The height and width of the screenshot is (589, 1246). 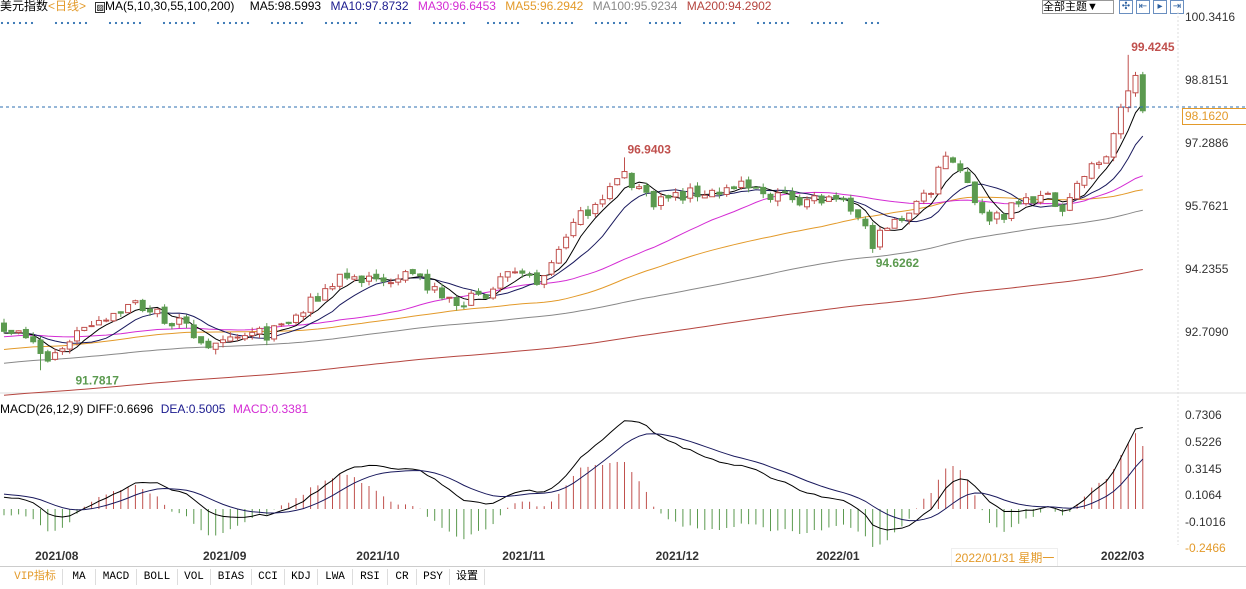 What do you see at coordinates (1177, 7) in the screenshot?
I see `forward-icon: ⇥` at bounding box center [1177, 7].